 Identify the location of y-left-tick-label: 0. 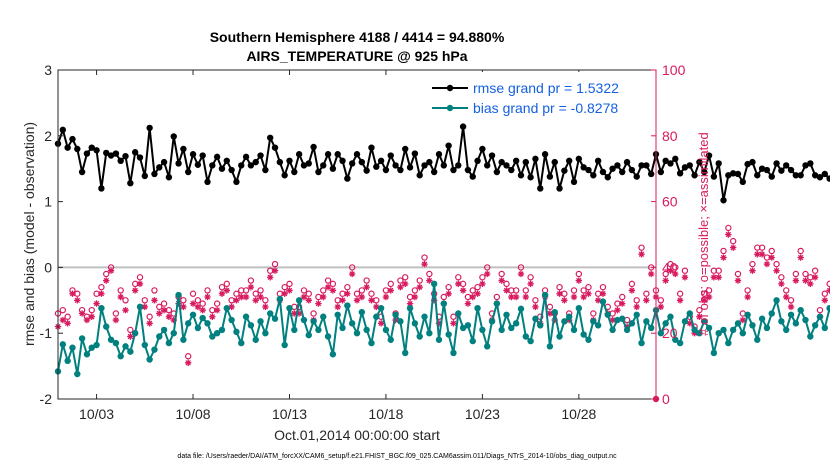
(48, 267).